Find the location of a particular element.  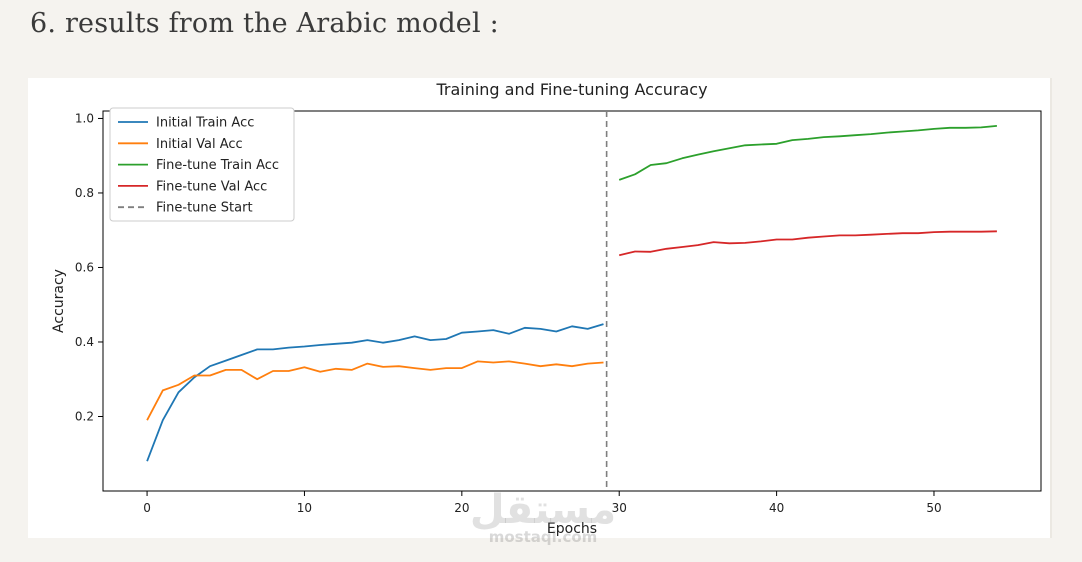

page-bottom-strip is located at coordinates (541, 555).